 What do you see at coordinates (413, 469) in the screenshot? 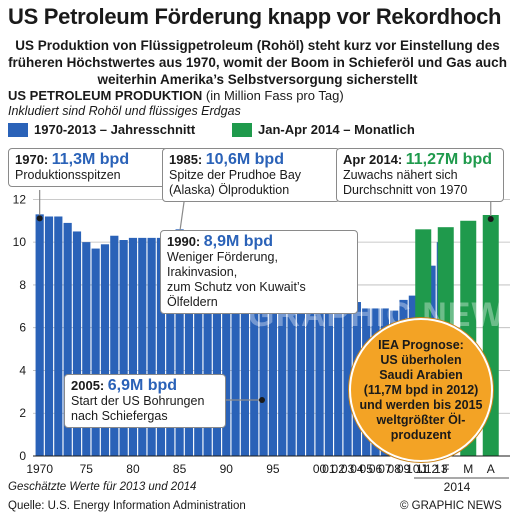
I see `x-tick-label: 10` at bounding box center [413, 469].